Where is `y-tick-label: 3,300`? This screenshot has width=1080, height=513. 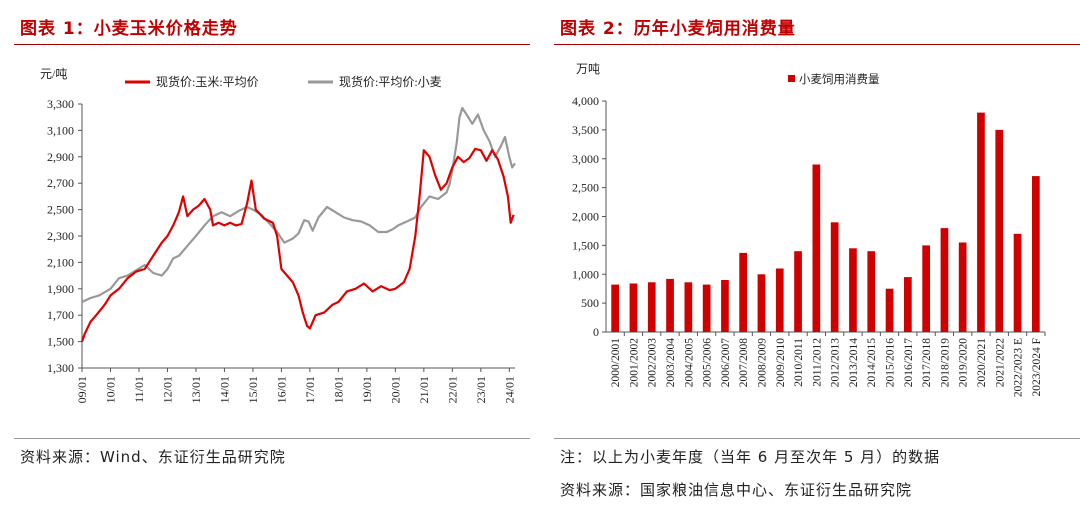 y-tick-label: 3,300 is located at coordinates (60, 104).